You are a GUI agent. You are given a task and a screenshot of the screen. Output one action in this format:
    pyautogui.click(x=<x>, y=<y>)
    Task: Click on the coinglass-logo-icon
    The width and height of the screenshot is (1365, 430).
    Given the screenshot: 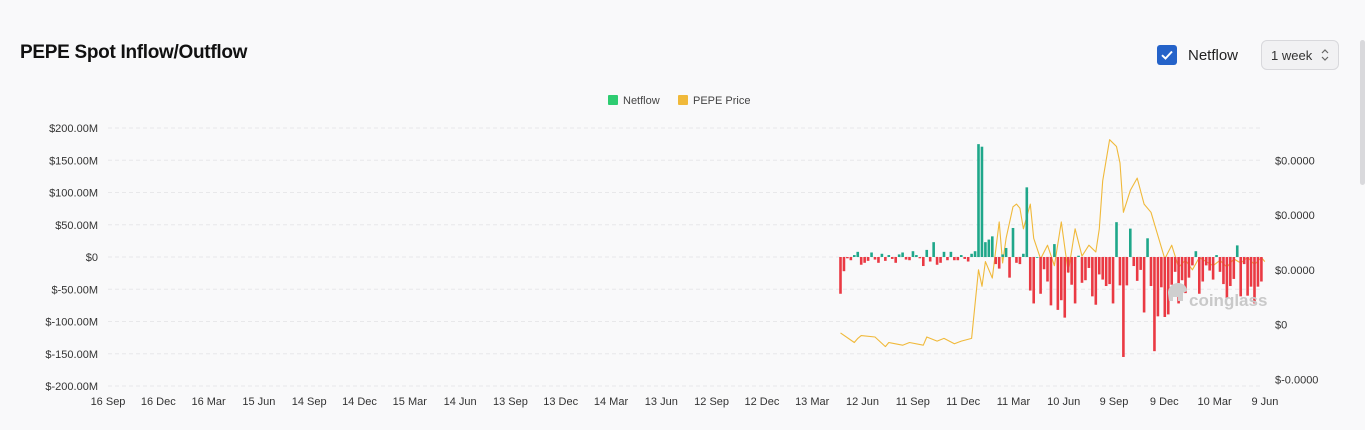 What is the action you would take?
    pyautogui.click(x=1177, y=292)
    